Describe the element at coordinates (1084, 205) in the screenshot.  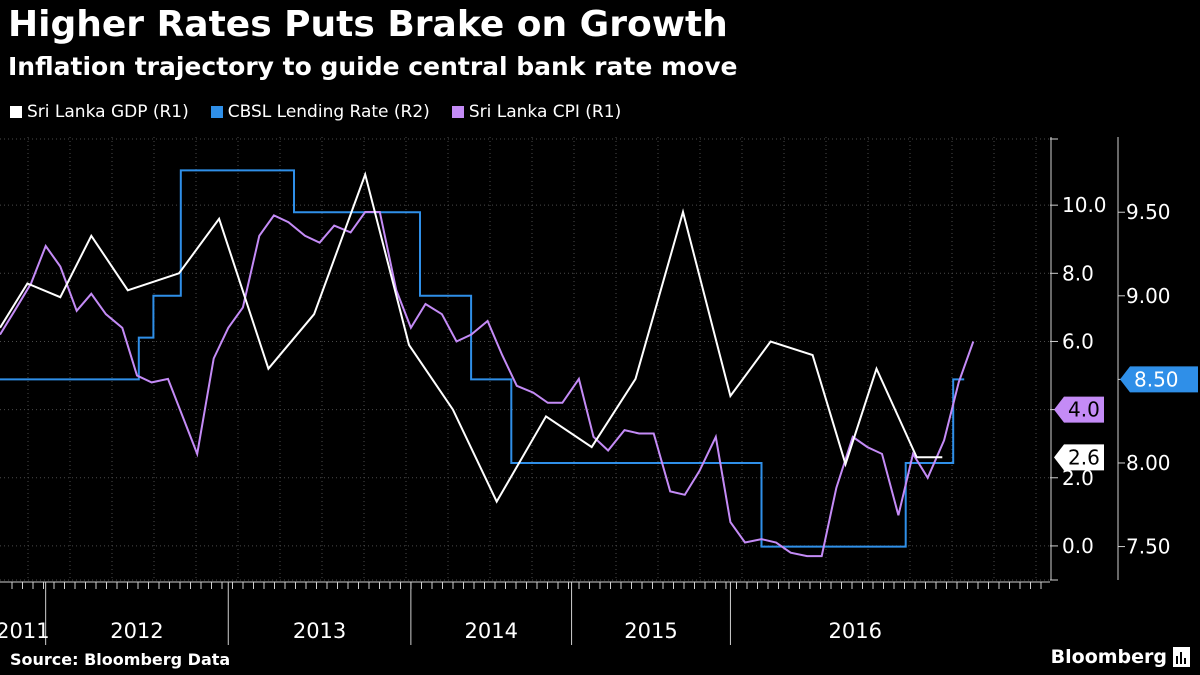
I see `r1-tick-label: 10.0` at that location.